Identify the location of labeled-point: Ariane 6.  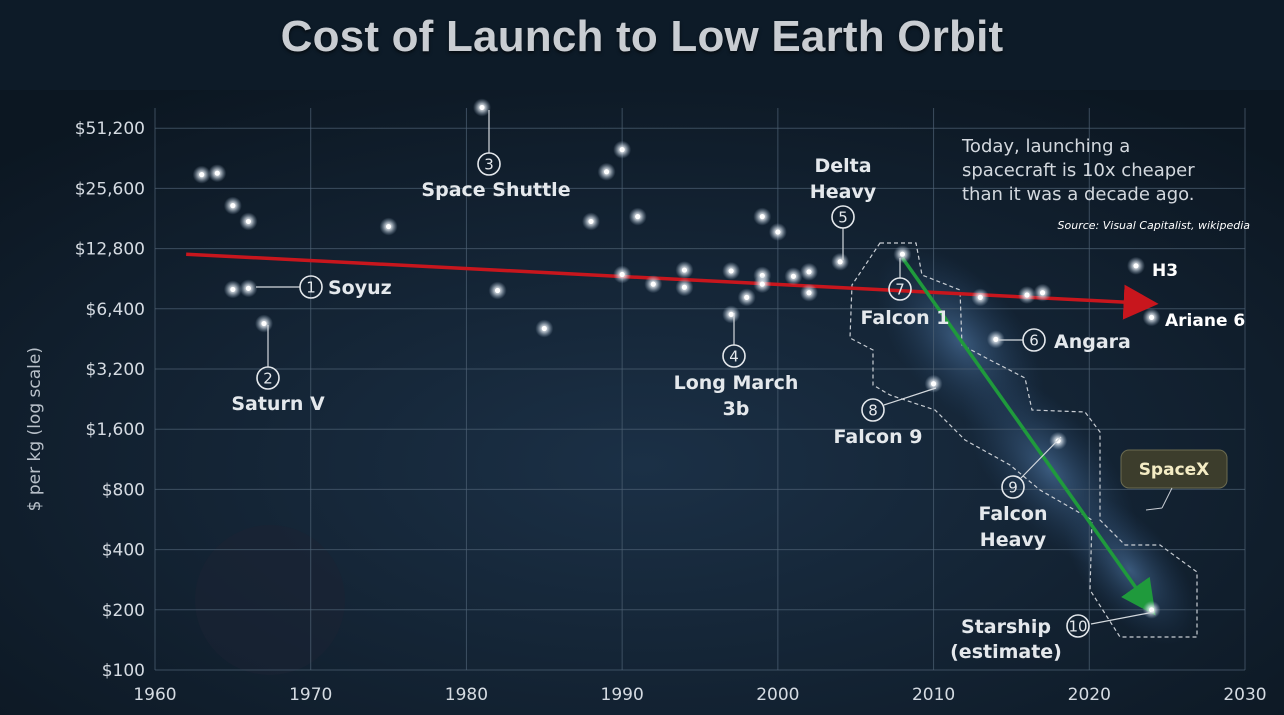
(1193, 319).